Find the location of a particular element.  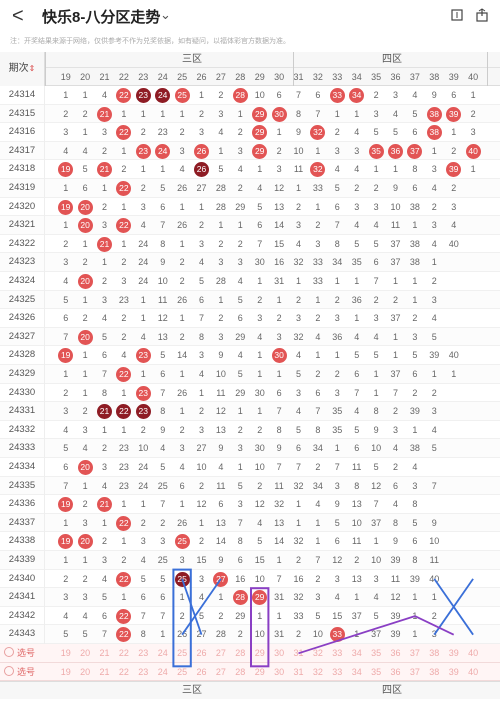

chevron-down-icon: ⌄ is located at coordinates (165, 14).